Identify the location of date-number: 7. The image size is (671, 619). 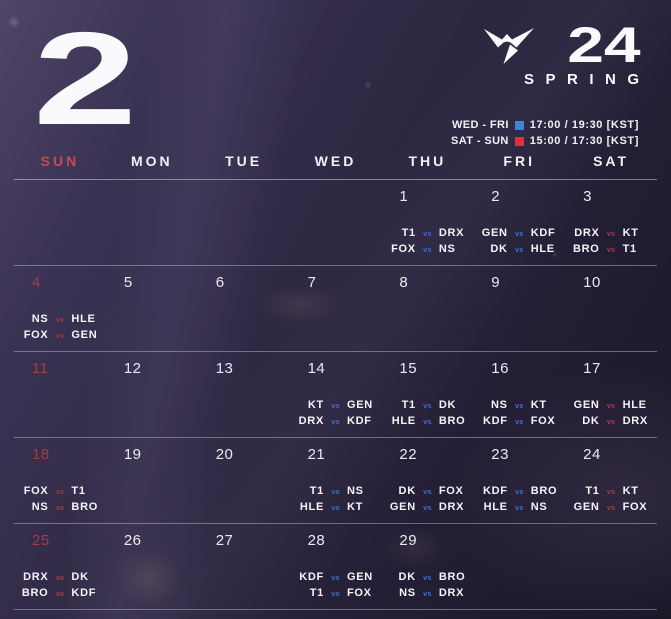
(312, 282).